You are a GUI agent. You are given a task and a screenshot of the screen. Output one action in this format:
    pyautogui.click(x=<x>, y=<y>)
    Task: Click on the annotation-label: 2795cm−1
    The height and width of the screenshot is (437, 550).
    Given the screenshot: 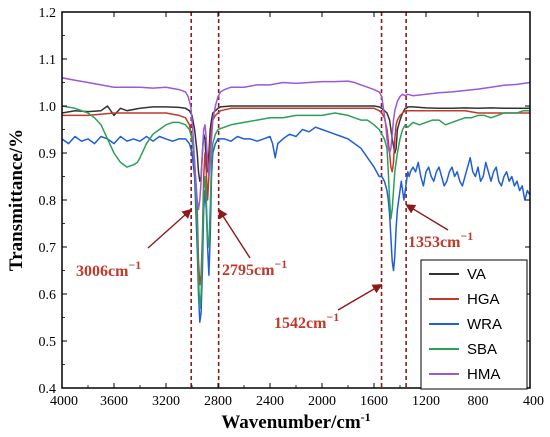 What is the action you would take?
    pyautogui.click(x=254, y=268)
    